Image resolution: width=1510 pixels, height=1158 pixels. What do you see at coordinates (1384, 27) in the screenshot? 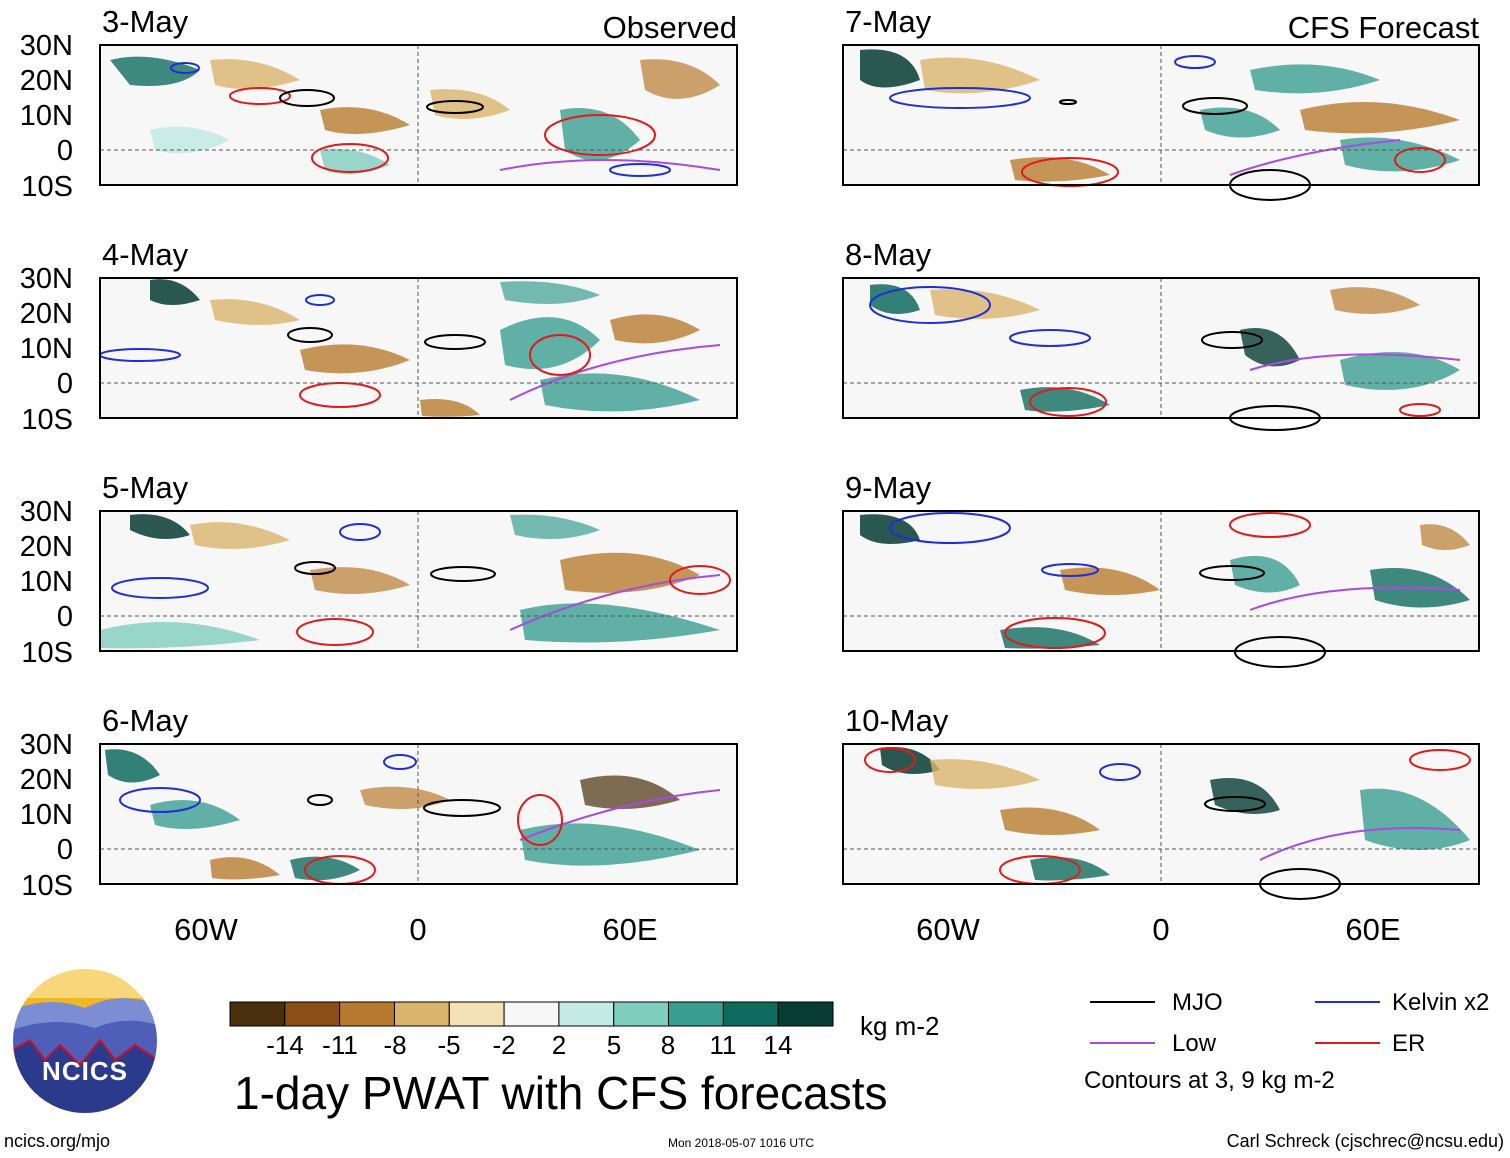
I see `forecast-label: CFS Forecast` at bounding box center [1384, 27].